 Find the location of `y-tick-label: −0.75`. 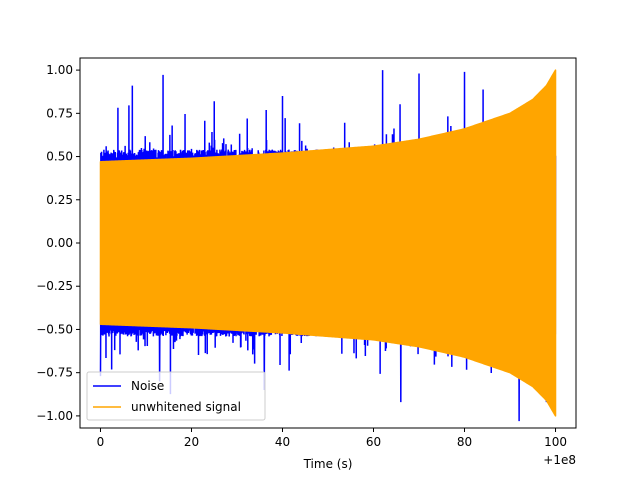

y-tick-label: −0.75 is located at coordinates (54, 373).